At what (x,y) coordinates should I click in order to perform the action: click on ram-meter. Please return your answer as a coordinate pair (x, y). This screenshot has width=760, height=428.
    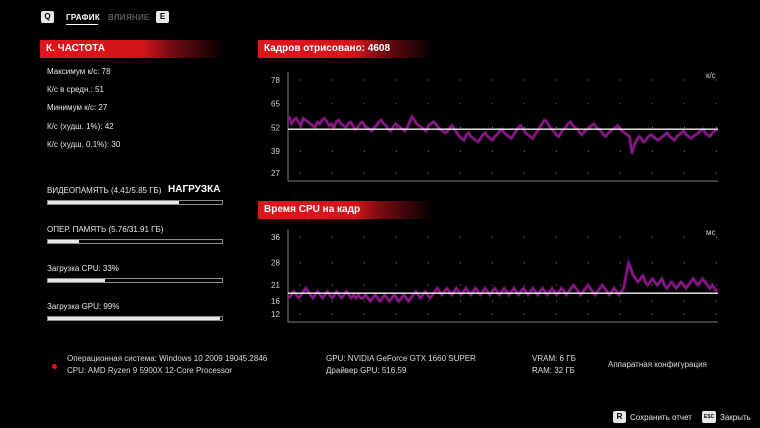
    Looking at the image, I should click on (135, 241).